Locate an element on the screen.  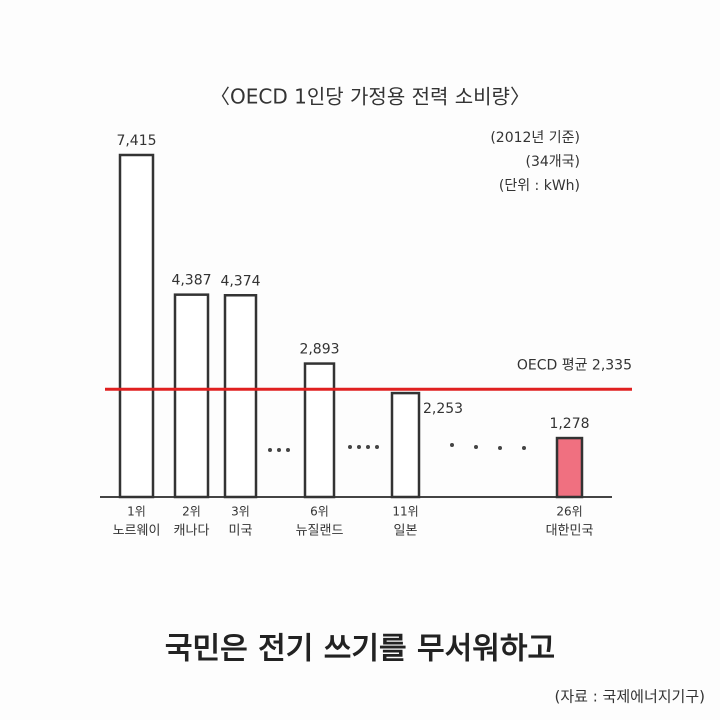
rank-label: 26위 is located at coordinates (569, 512).